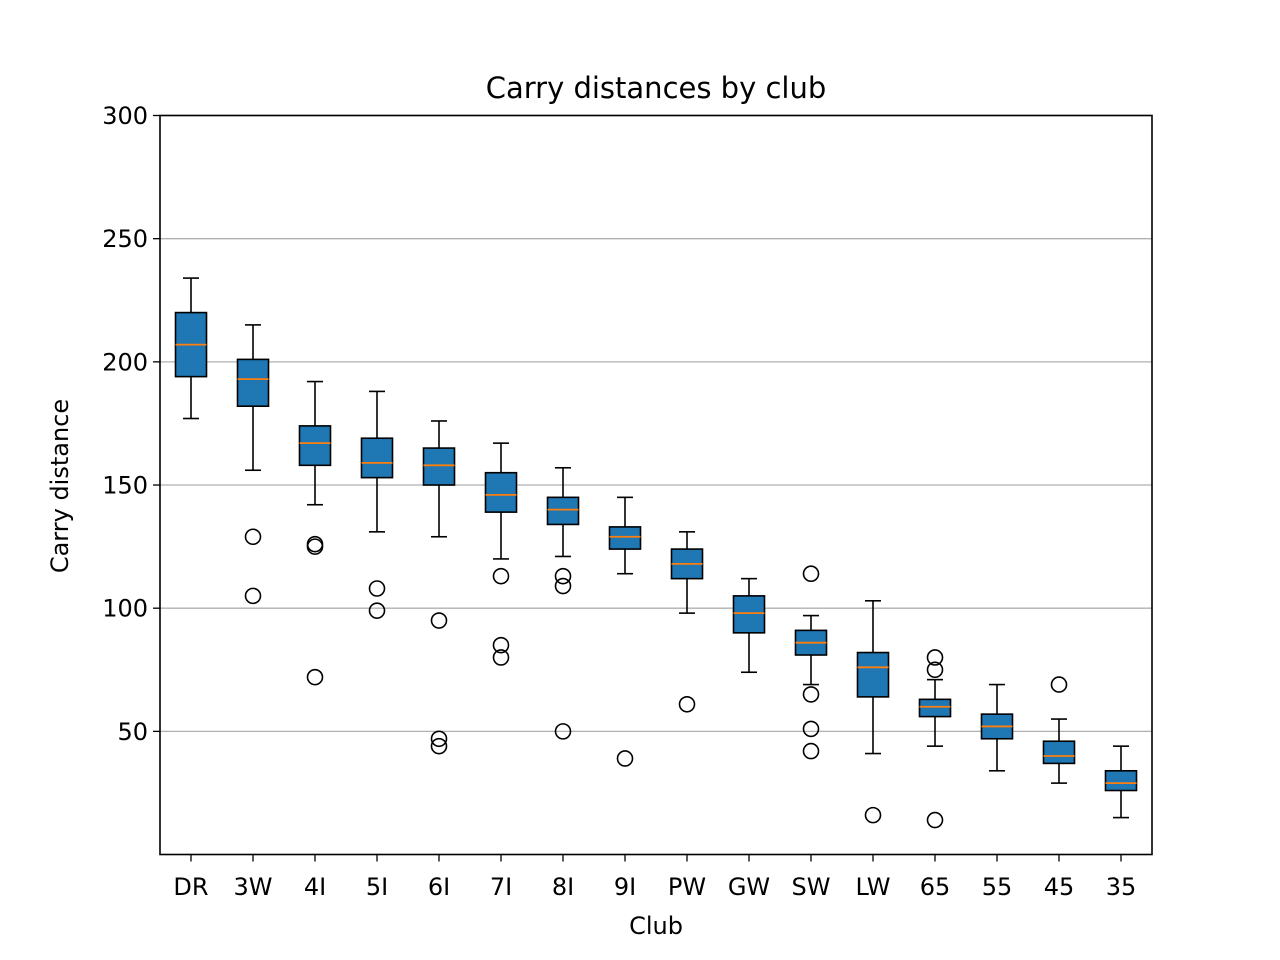  What do you see at coordinates (125, 486) in the screenshot?
I see `y-tick-label: 150` at bounding box center [125, 486].